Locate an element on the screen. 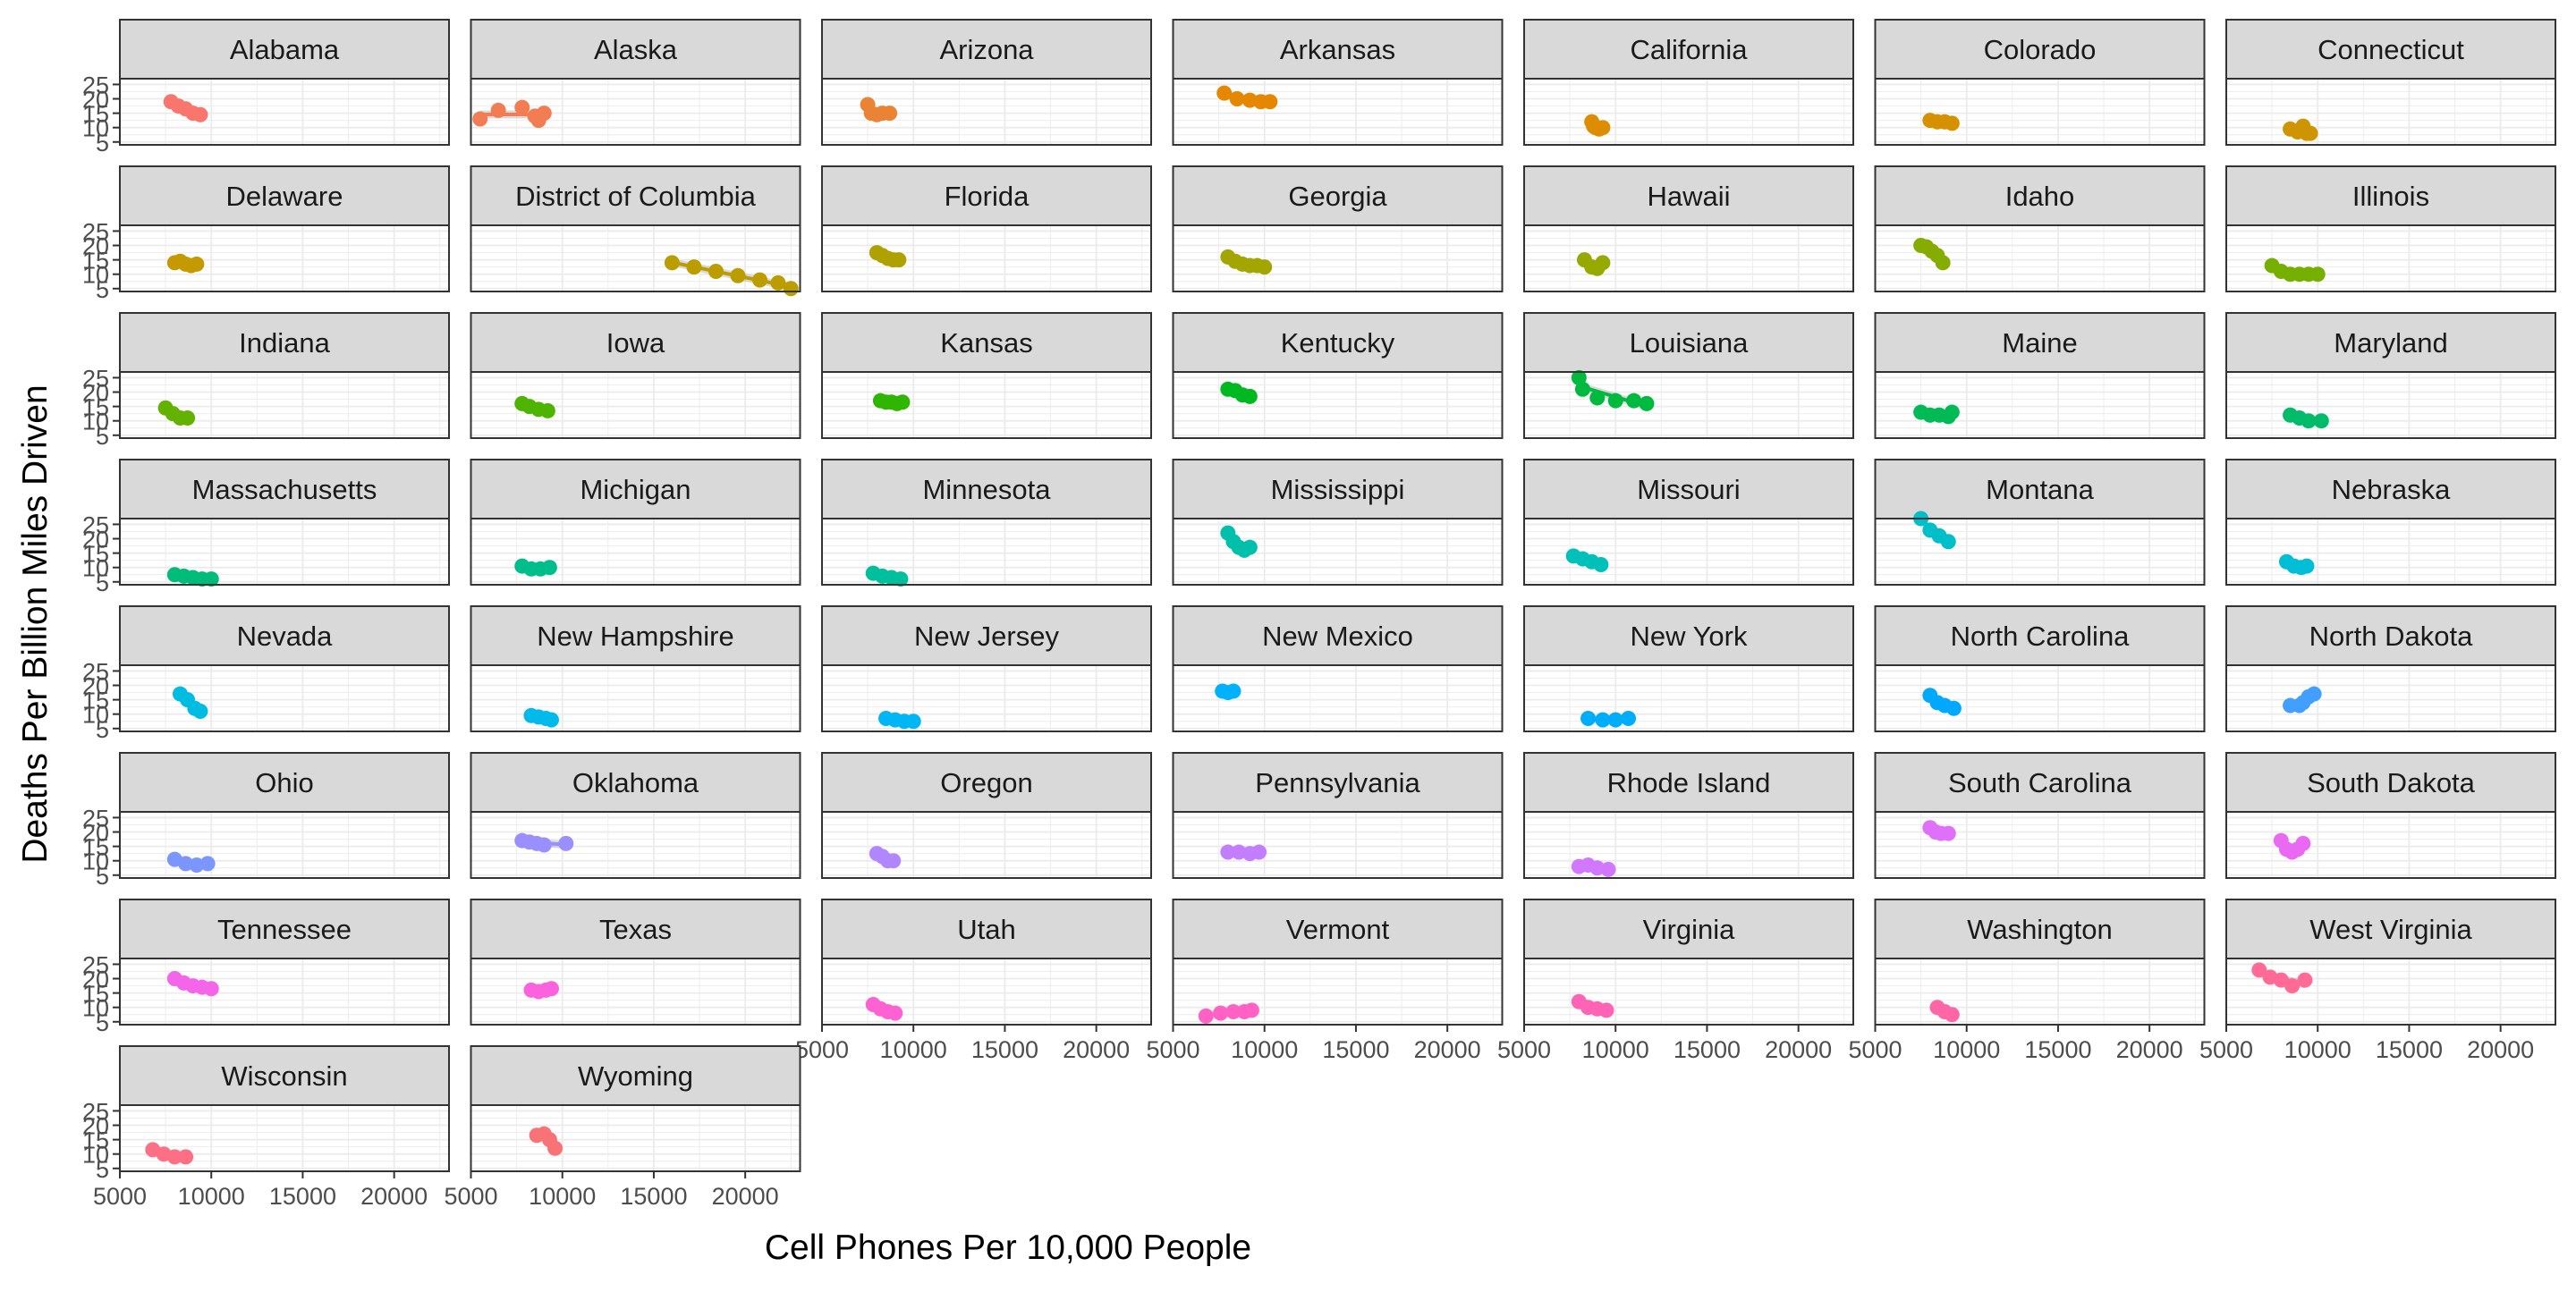  facet-panel: Oklahoma is located at coordinates (636, 816).